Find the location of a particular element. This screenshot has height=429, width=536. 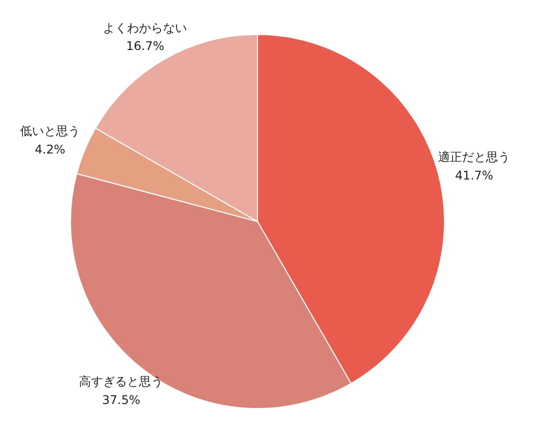

slice-label: 適正だと思う is located at coordinates (474, 157).